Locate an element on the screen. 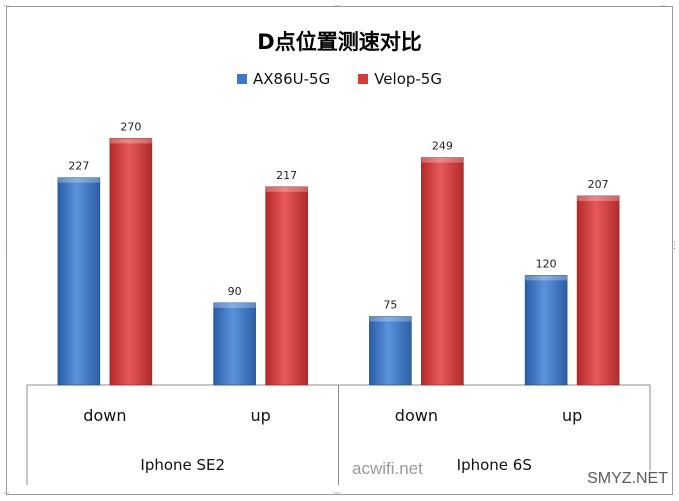  legend-entry-series-1: AX86U-5G is located at coordinates (283, 79).